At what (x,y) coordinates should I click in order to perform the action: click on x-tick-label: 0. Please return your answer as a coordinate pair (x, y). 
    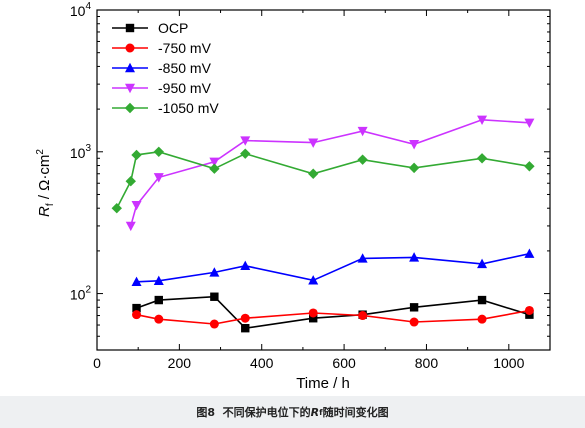
    Looking at the image, I should click on (97, 363).